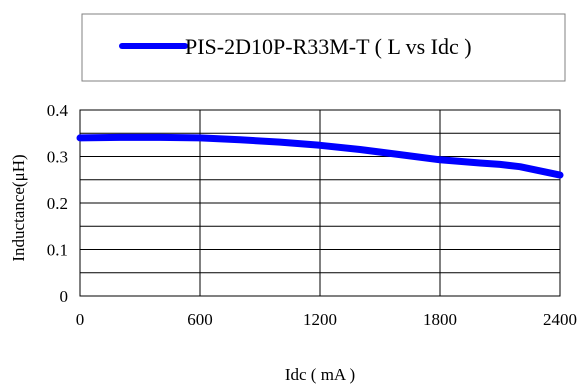 This screenshot has width=581, height=388. Describe the element at coordinates (64, 296) in the screenshot. I see `y-tick-label: 0` at that location.